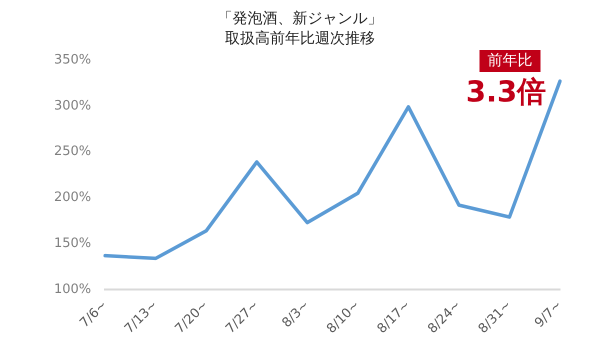 This screenshot has height=350, width=600. What do you see at coordinates (73, 244) in the screenshot?
I see `y-tick-label: 150%` at bounding box center [73, 244].